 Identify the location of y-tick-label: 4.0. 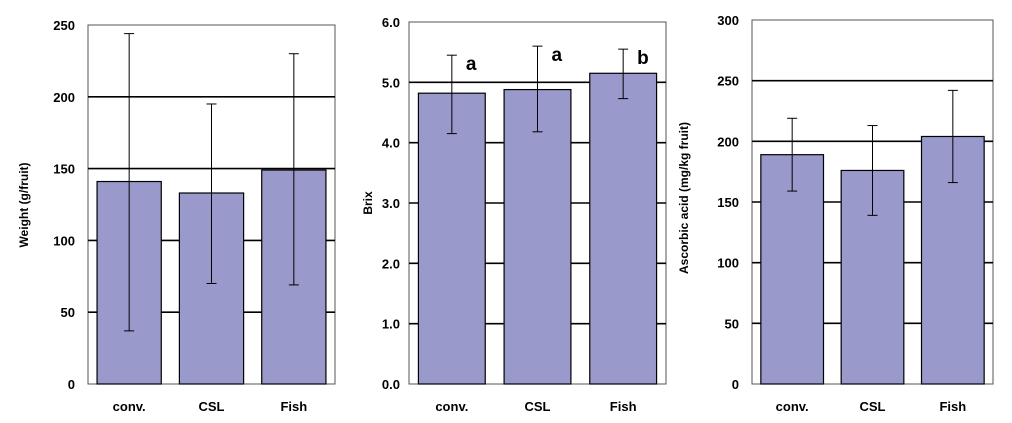
(391, 143).